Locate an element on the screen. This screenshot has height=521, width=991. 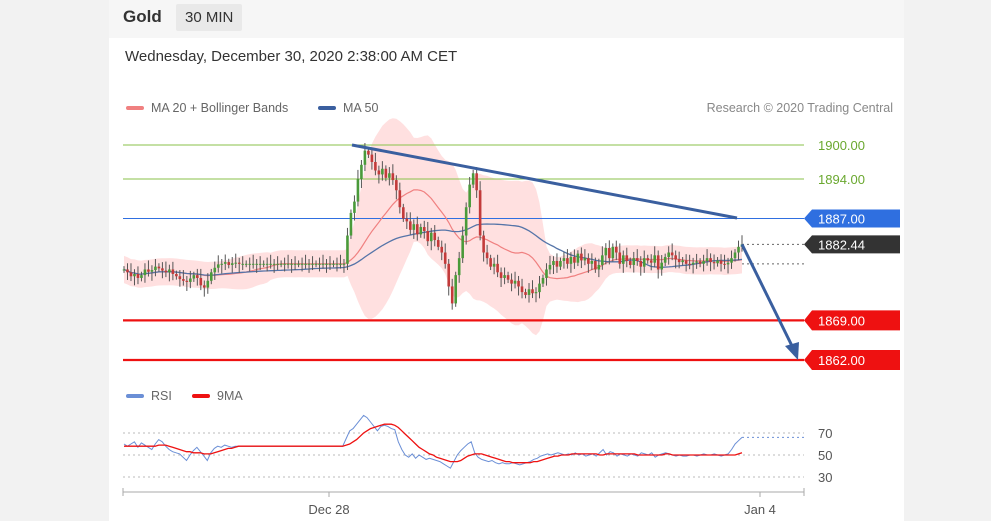
level-tag-1862.00 is located at coordinates (852, 360).